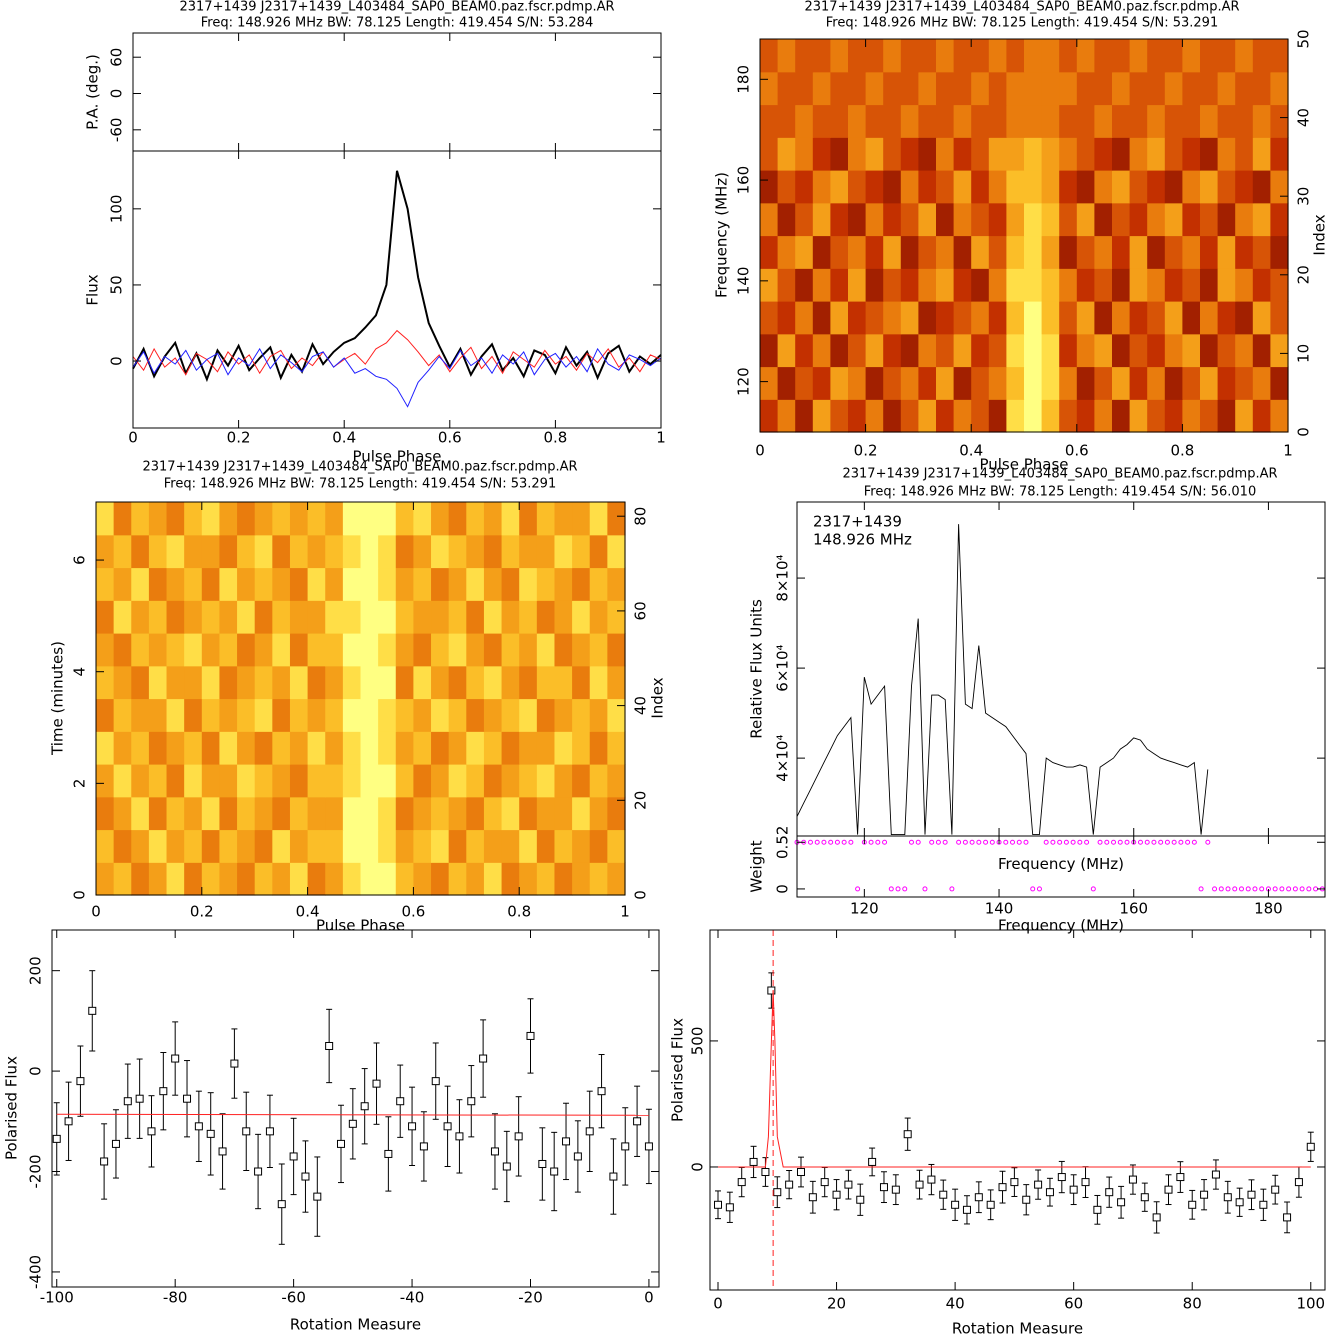 The height and width of the screenshot is (1335, 1326). What do you see at coordinates (308, 912) in the screenshot?
I see `x-tick-label: 0.4` at bounding box center [308, 912].